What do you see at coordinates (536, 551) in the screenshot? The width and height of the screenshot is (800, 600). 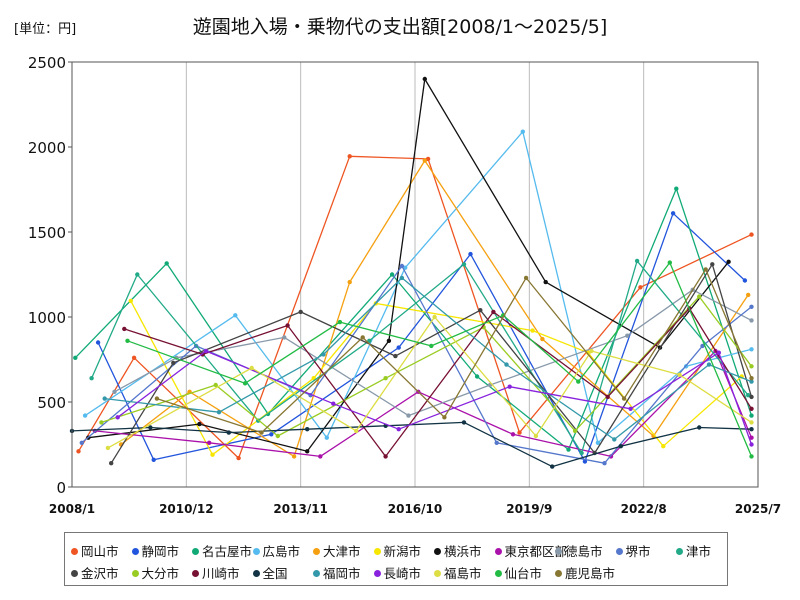 I see `legend-label: 東京都区部` at bounding box center [536, 551].